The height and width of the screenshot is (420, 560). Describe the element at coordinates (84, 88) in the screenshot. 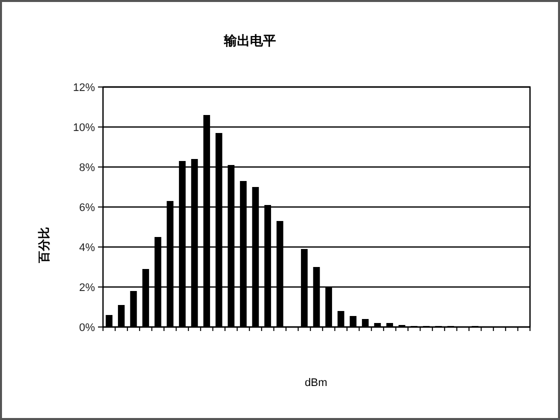

I see `y-tick-label: 12%` at that location.